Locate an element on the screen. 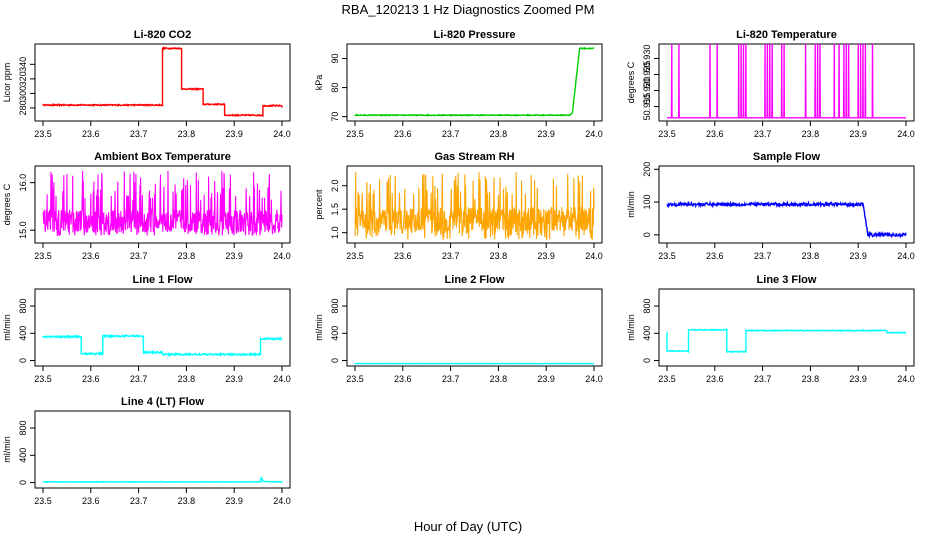  panel-title: Li-820 CO2 is located at coordinates (162, 35).